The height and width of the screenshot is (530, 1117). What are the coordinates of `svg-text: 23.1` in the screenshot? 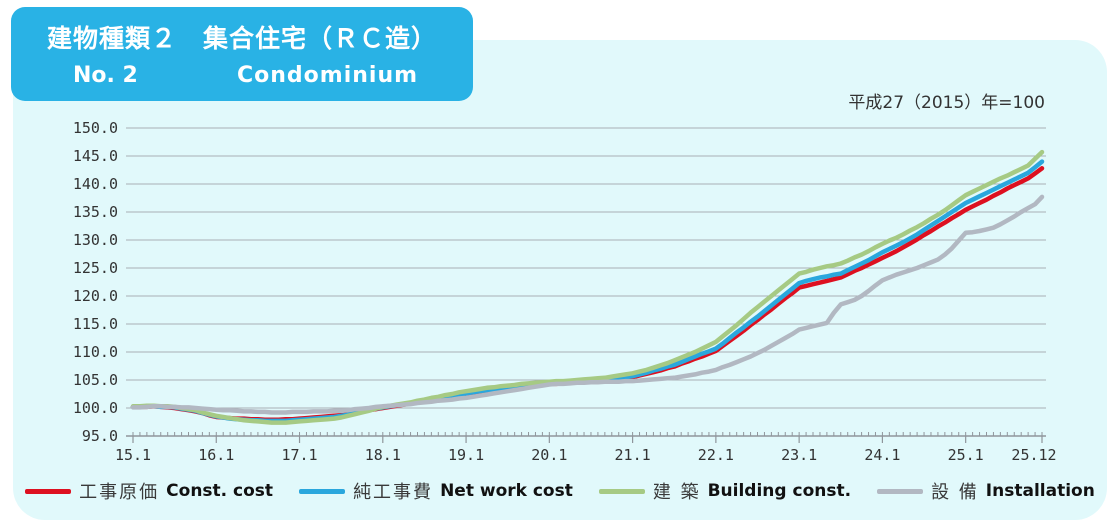 It's located at (799, 455).